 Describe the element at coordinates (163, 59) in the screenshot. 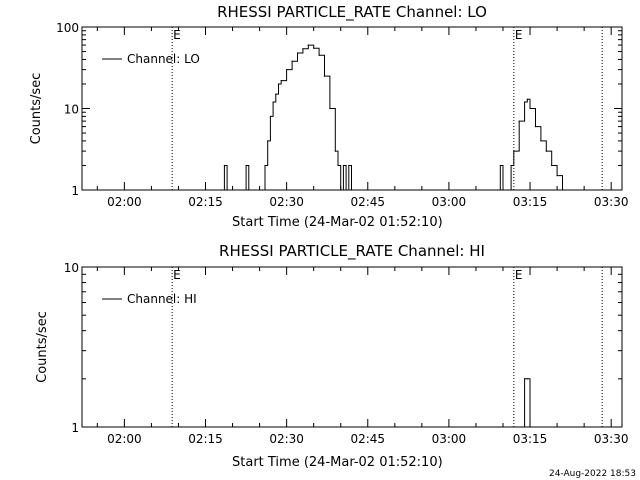

I see `legend-label: Channel: LO` at that location.